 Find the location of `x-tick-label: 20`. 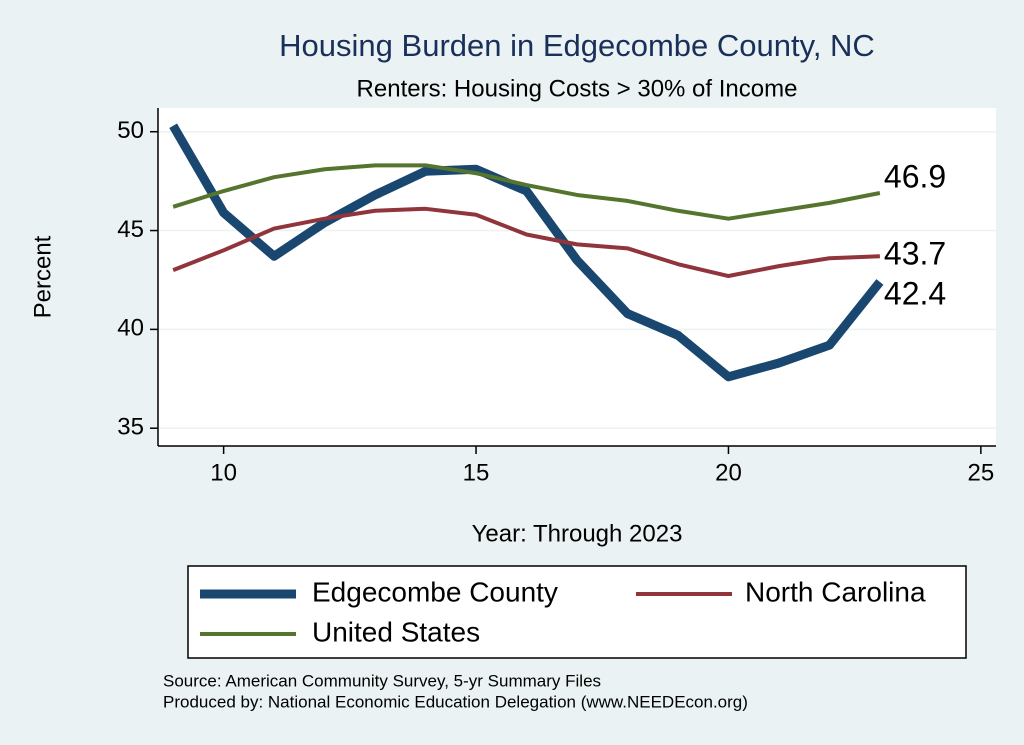

x-tick-label: 20 is located at coordinates (728, 472).